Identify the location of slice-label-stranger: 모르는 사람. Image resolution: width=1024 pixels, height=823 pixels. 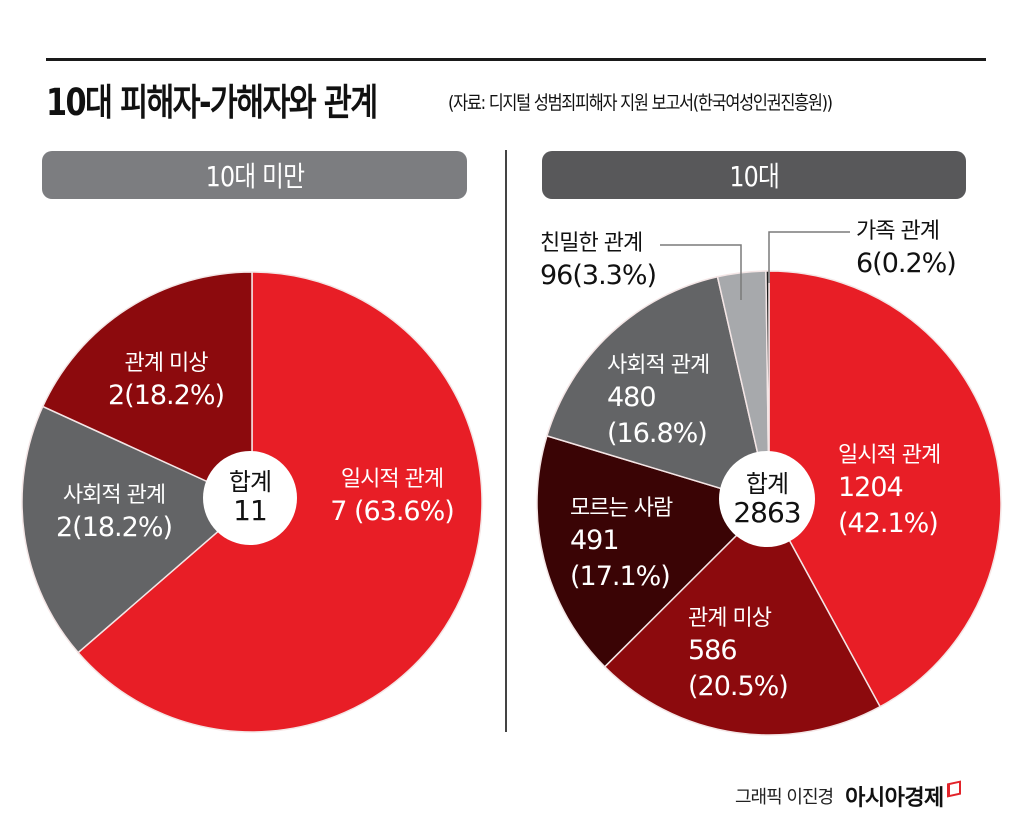
(621, 508).